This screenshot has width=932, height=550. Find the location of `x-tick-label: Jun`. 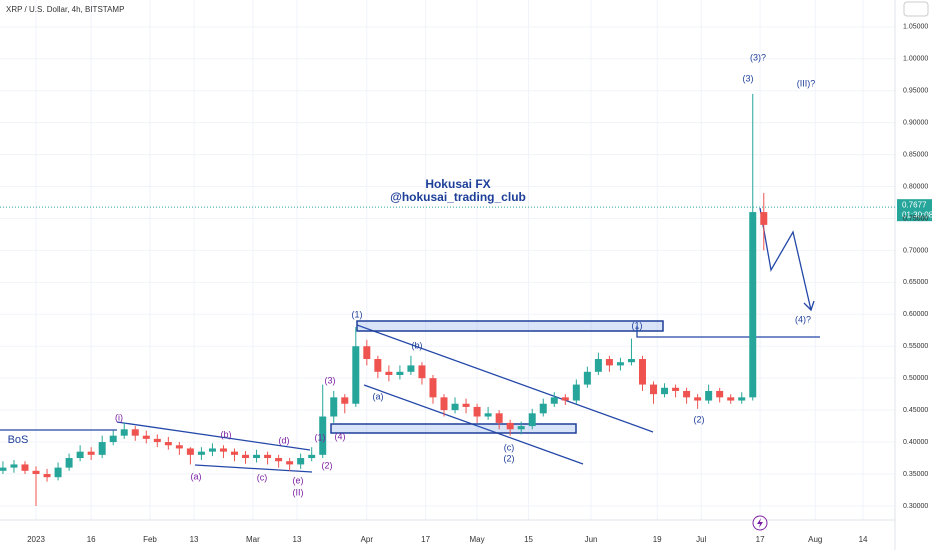

x-tick-label: Jun is located at coordinates (591, 539).